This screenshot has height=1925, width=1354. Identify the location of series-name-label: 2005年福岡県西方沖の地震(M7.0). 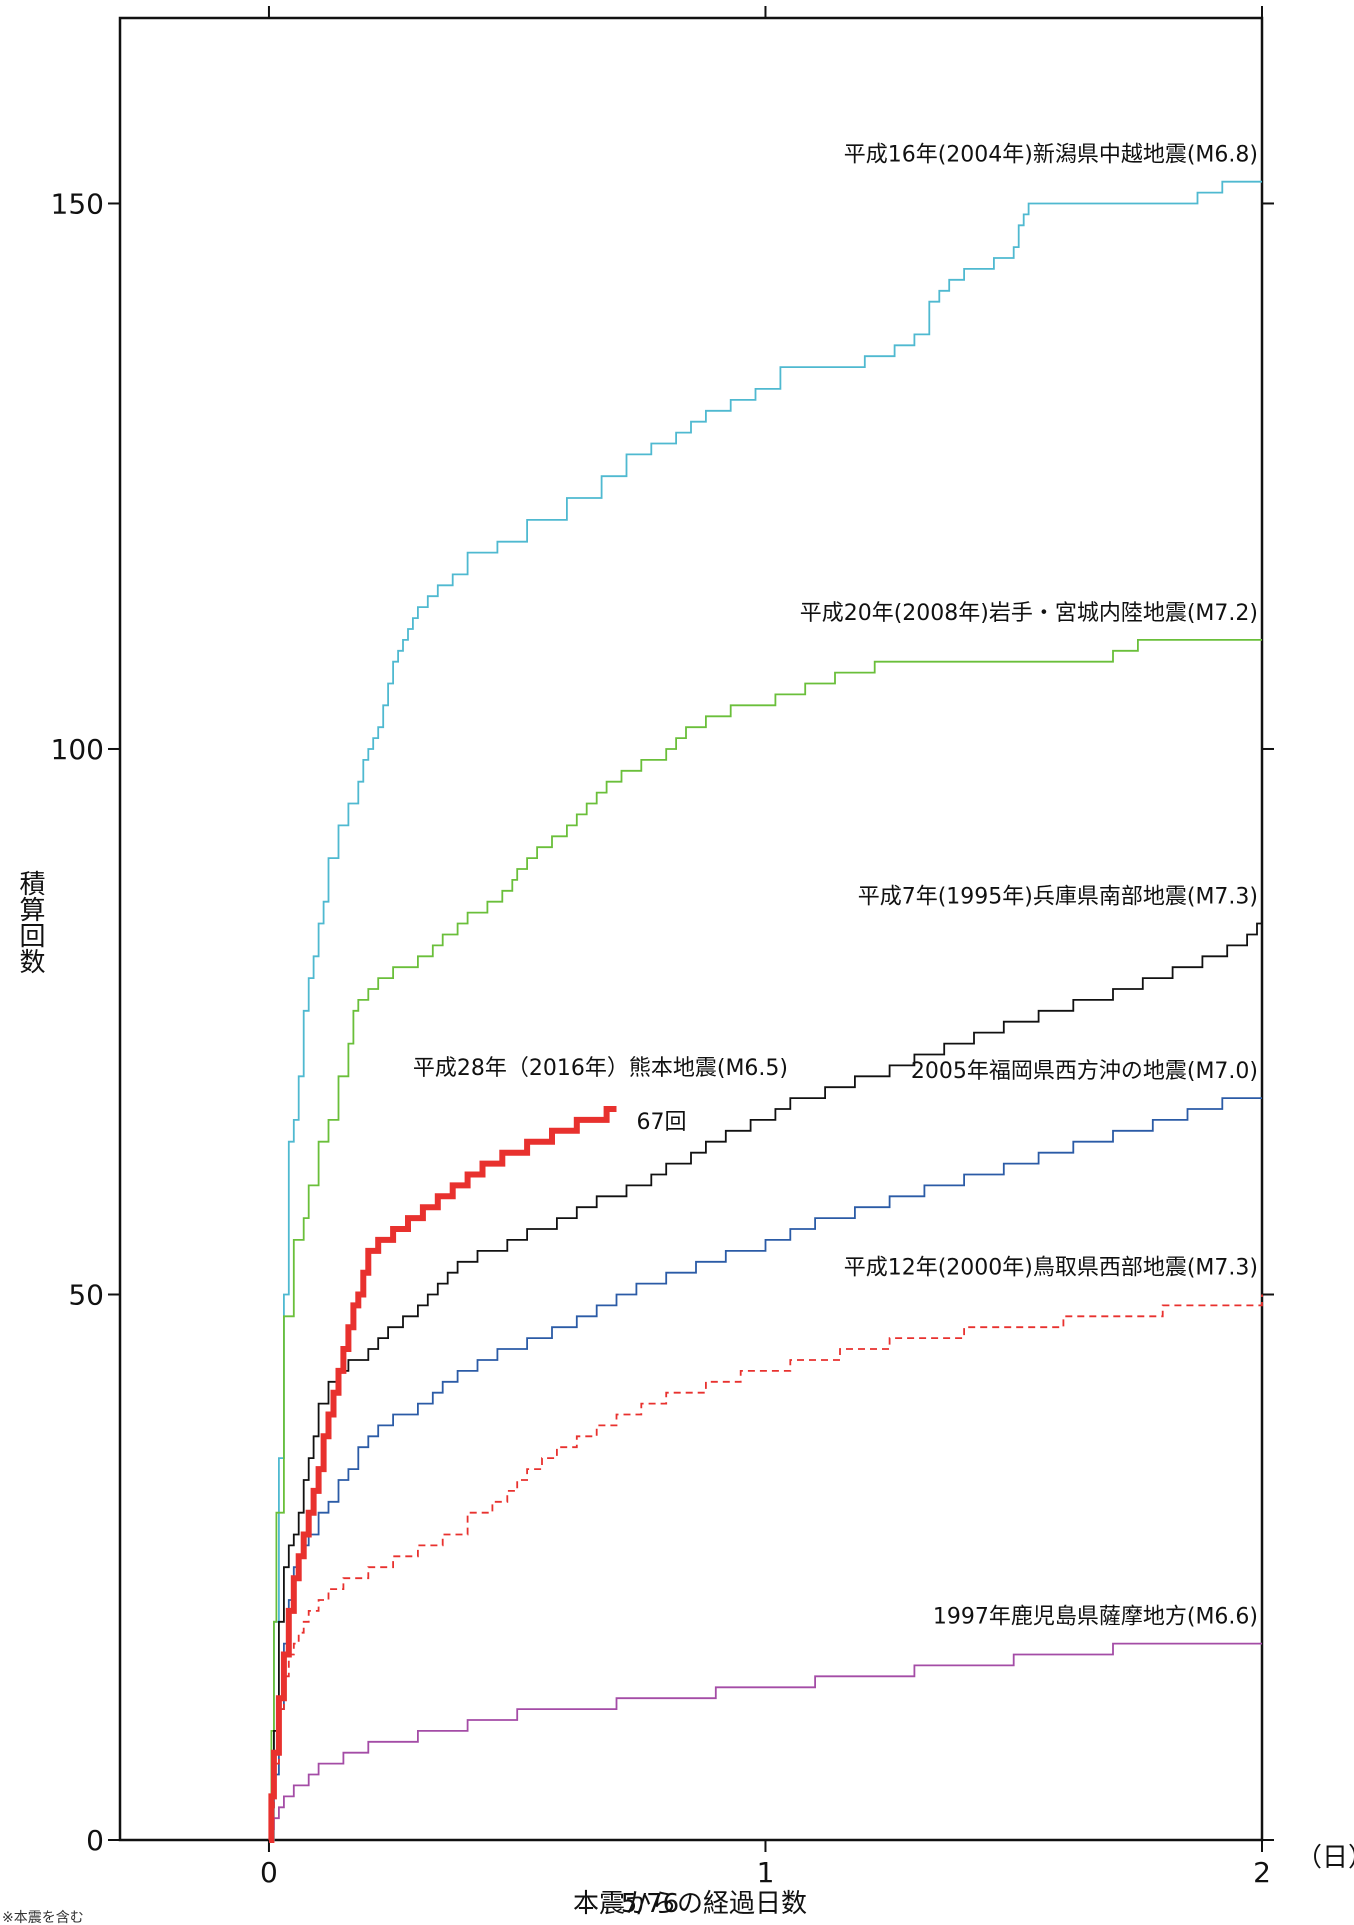
(1084, 1071).